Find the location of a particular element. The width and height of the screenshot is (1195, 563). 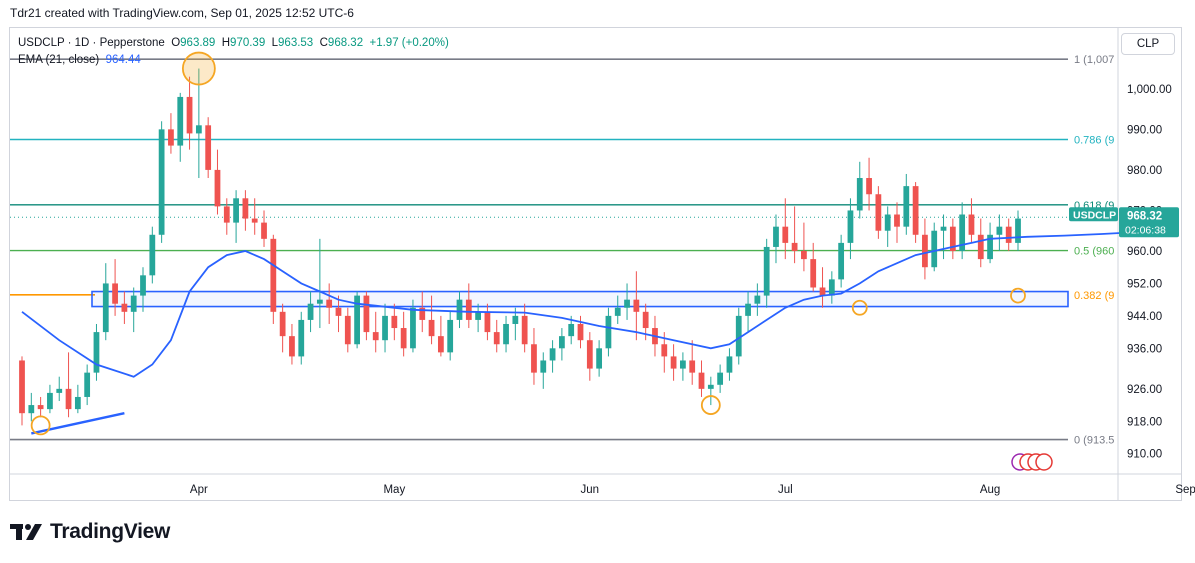

open-label: O is located at coordinates (176, 43).